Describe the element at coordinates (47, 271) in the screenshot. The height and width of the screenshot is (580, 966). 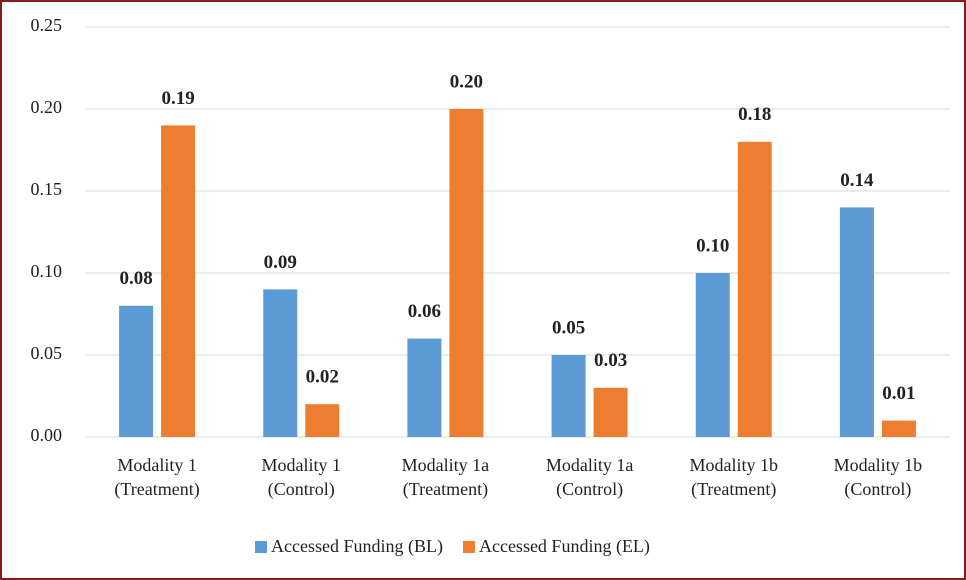
I see `y-tick-label: 0.10` at that location.